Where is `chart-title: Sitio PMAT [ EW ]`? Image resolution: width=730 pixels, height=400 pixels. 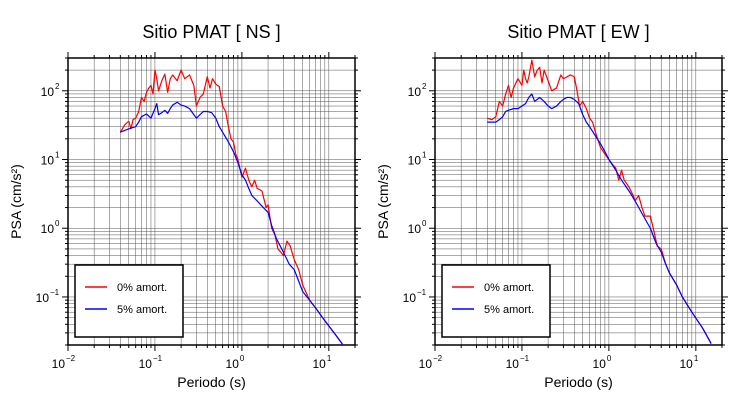 chart-title: Sitio PMAT [ EW ] is located at coordinates (578, 32).